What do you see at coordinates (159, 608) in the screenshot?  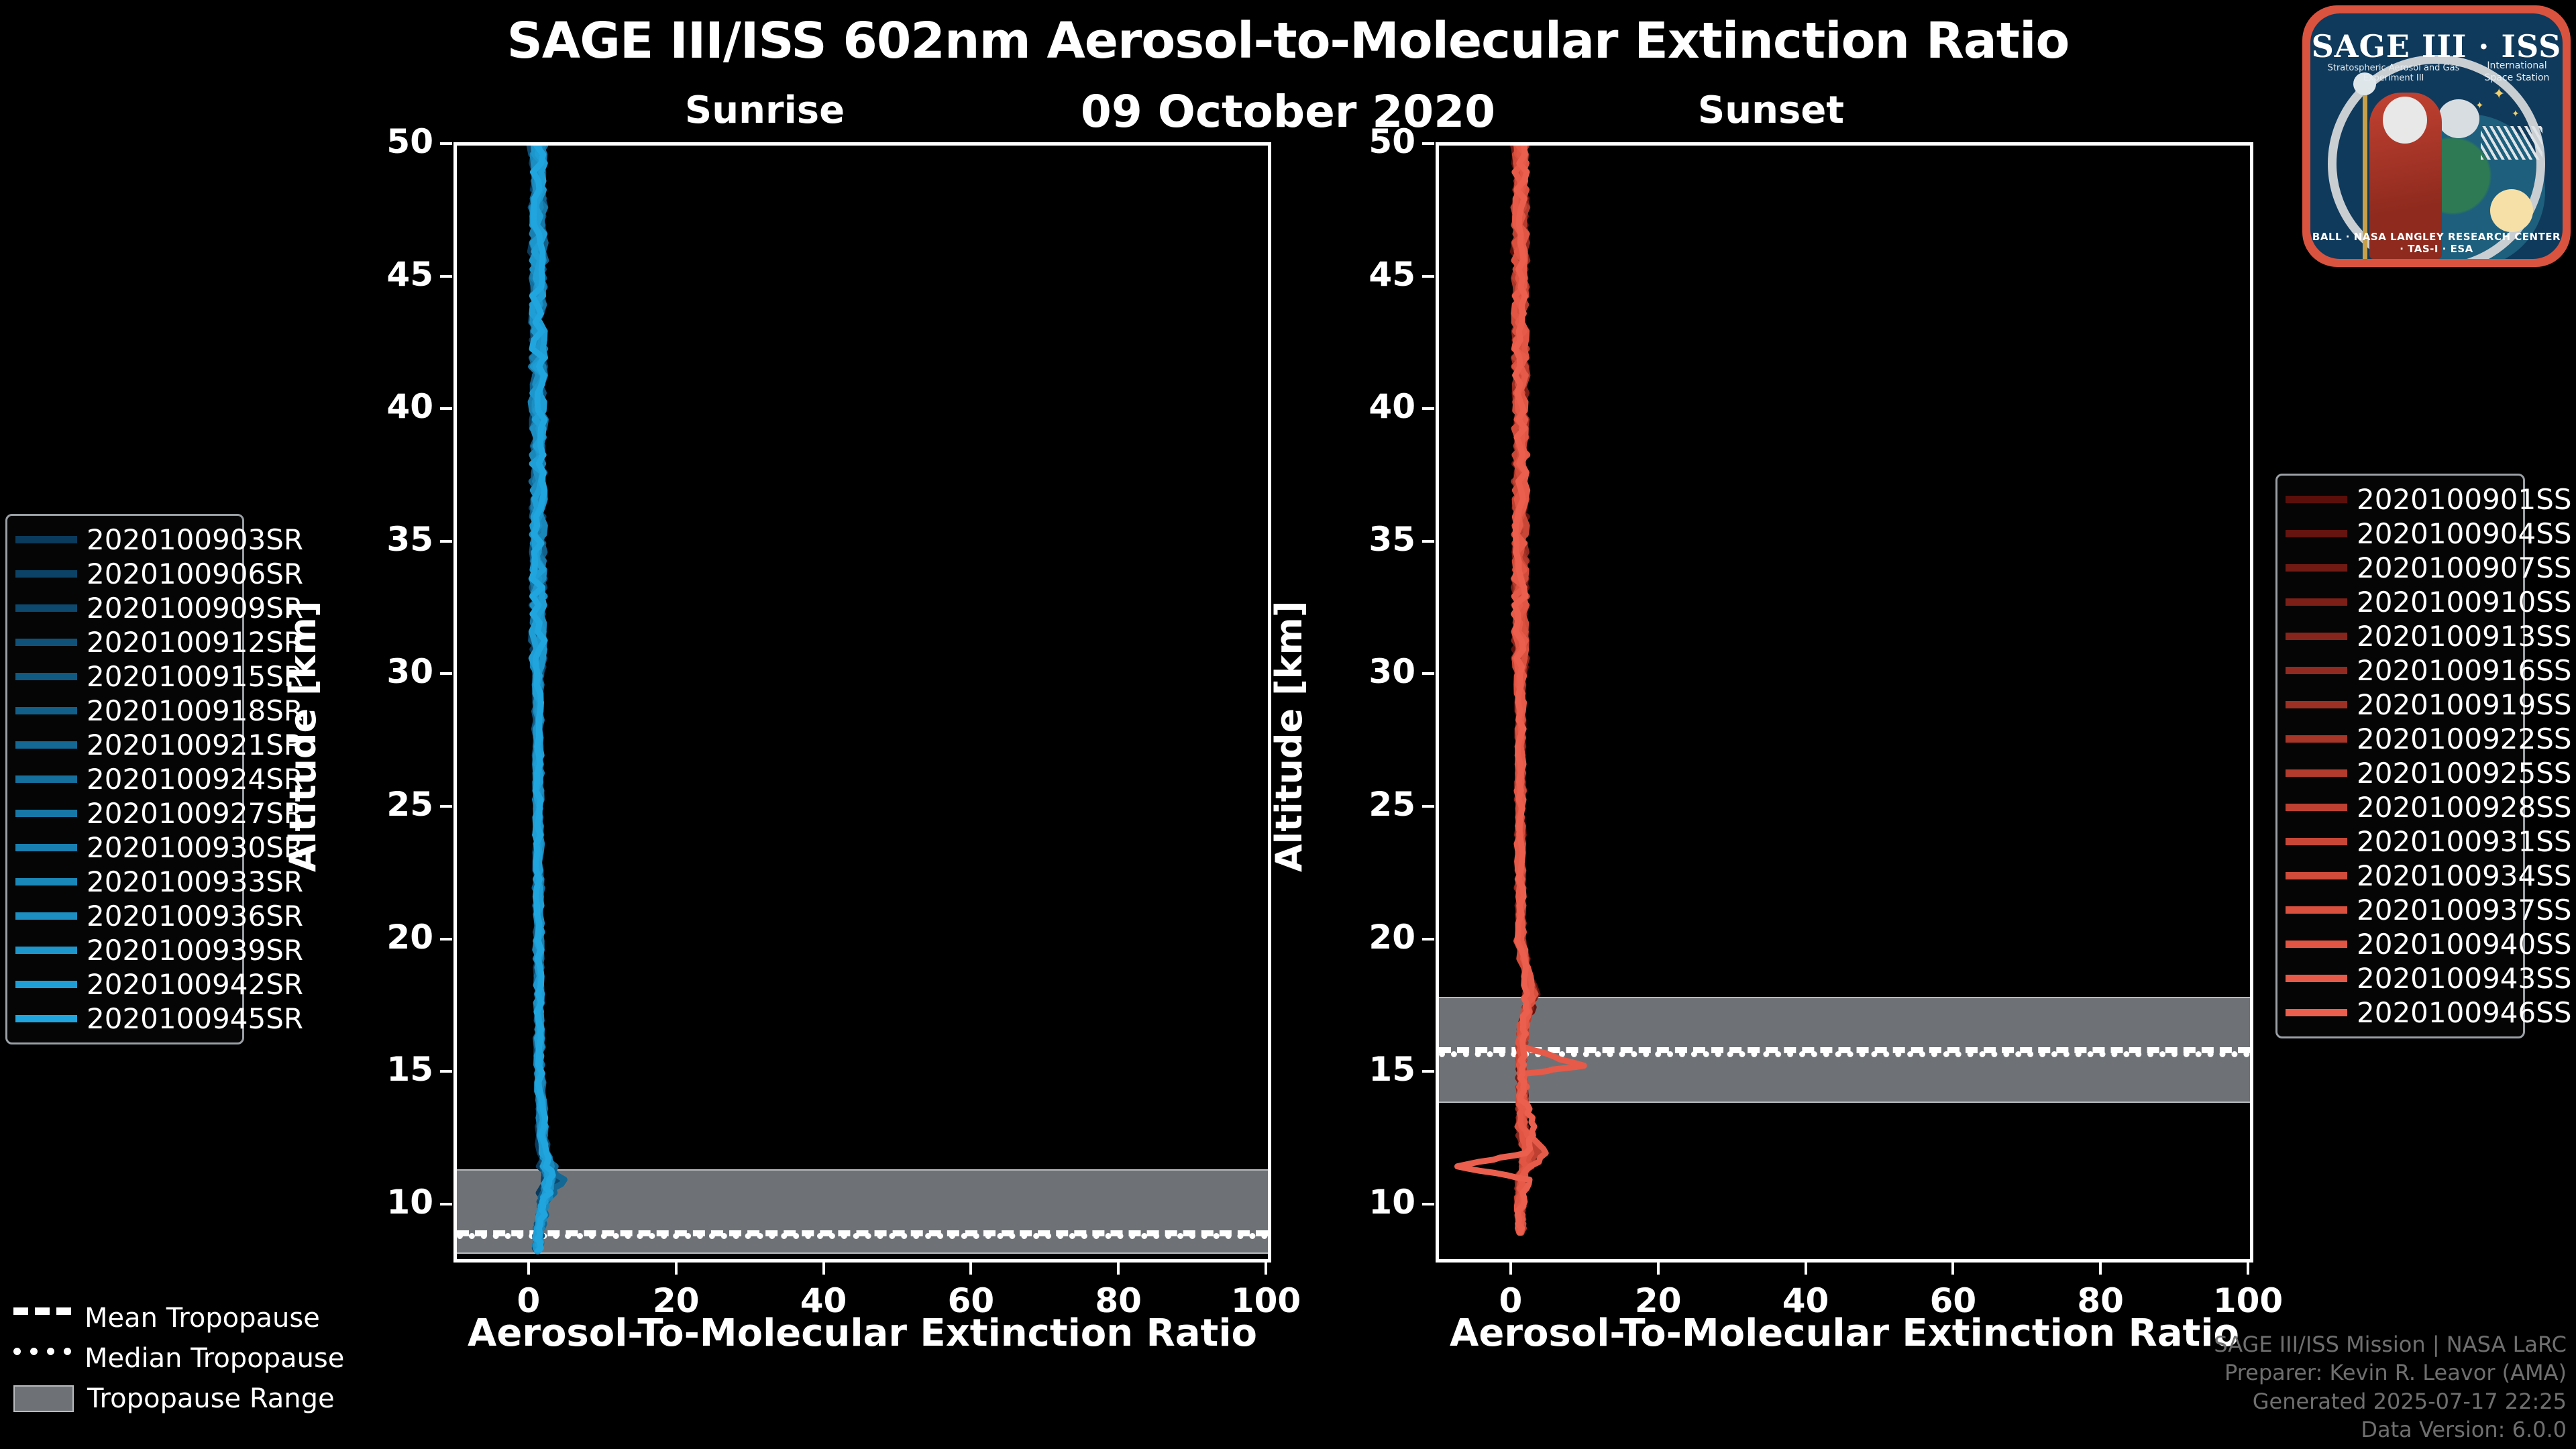 I see `legend-item-sunrise: 2020100909SR` at bounding box center [159, 608].